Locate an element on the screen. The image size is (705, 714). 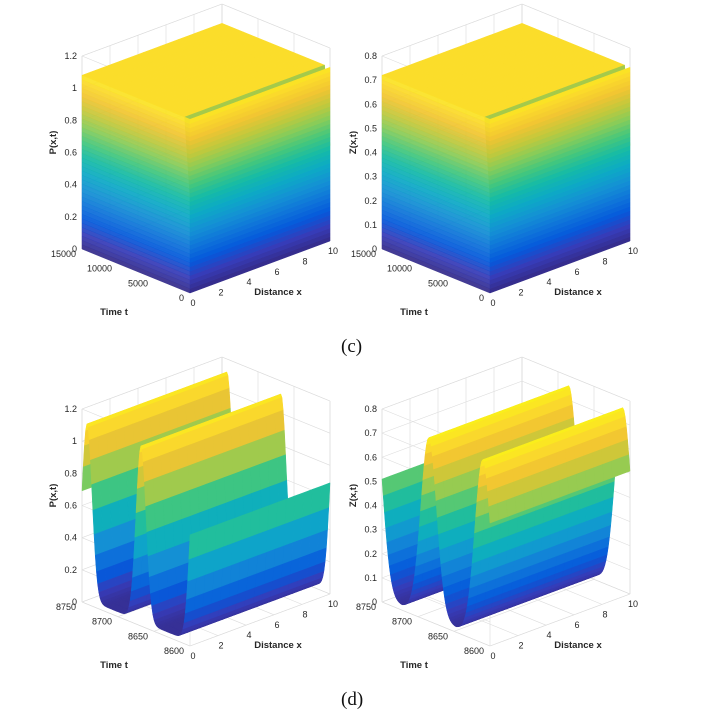
z-osc-x-tick: 8 is located at coordinates (604, 614).